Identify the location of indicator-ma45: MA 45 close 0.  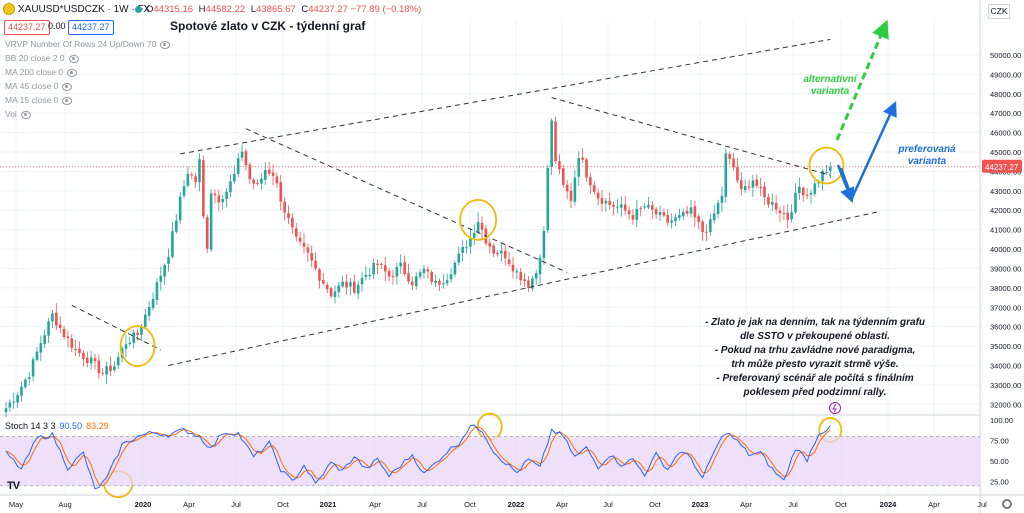
(39, 86).